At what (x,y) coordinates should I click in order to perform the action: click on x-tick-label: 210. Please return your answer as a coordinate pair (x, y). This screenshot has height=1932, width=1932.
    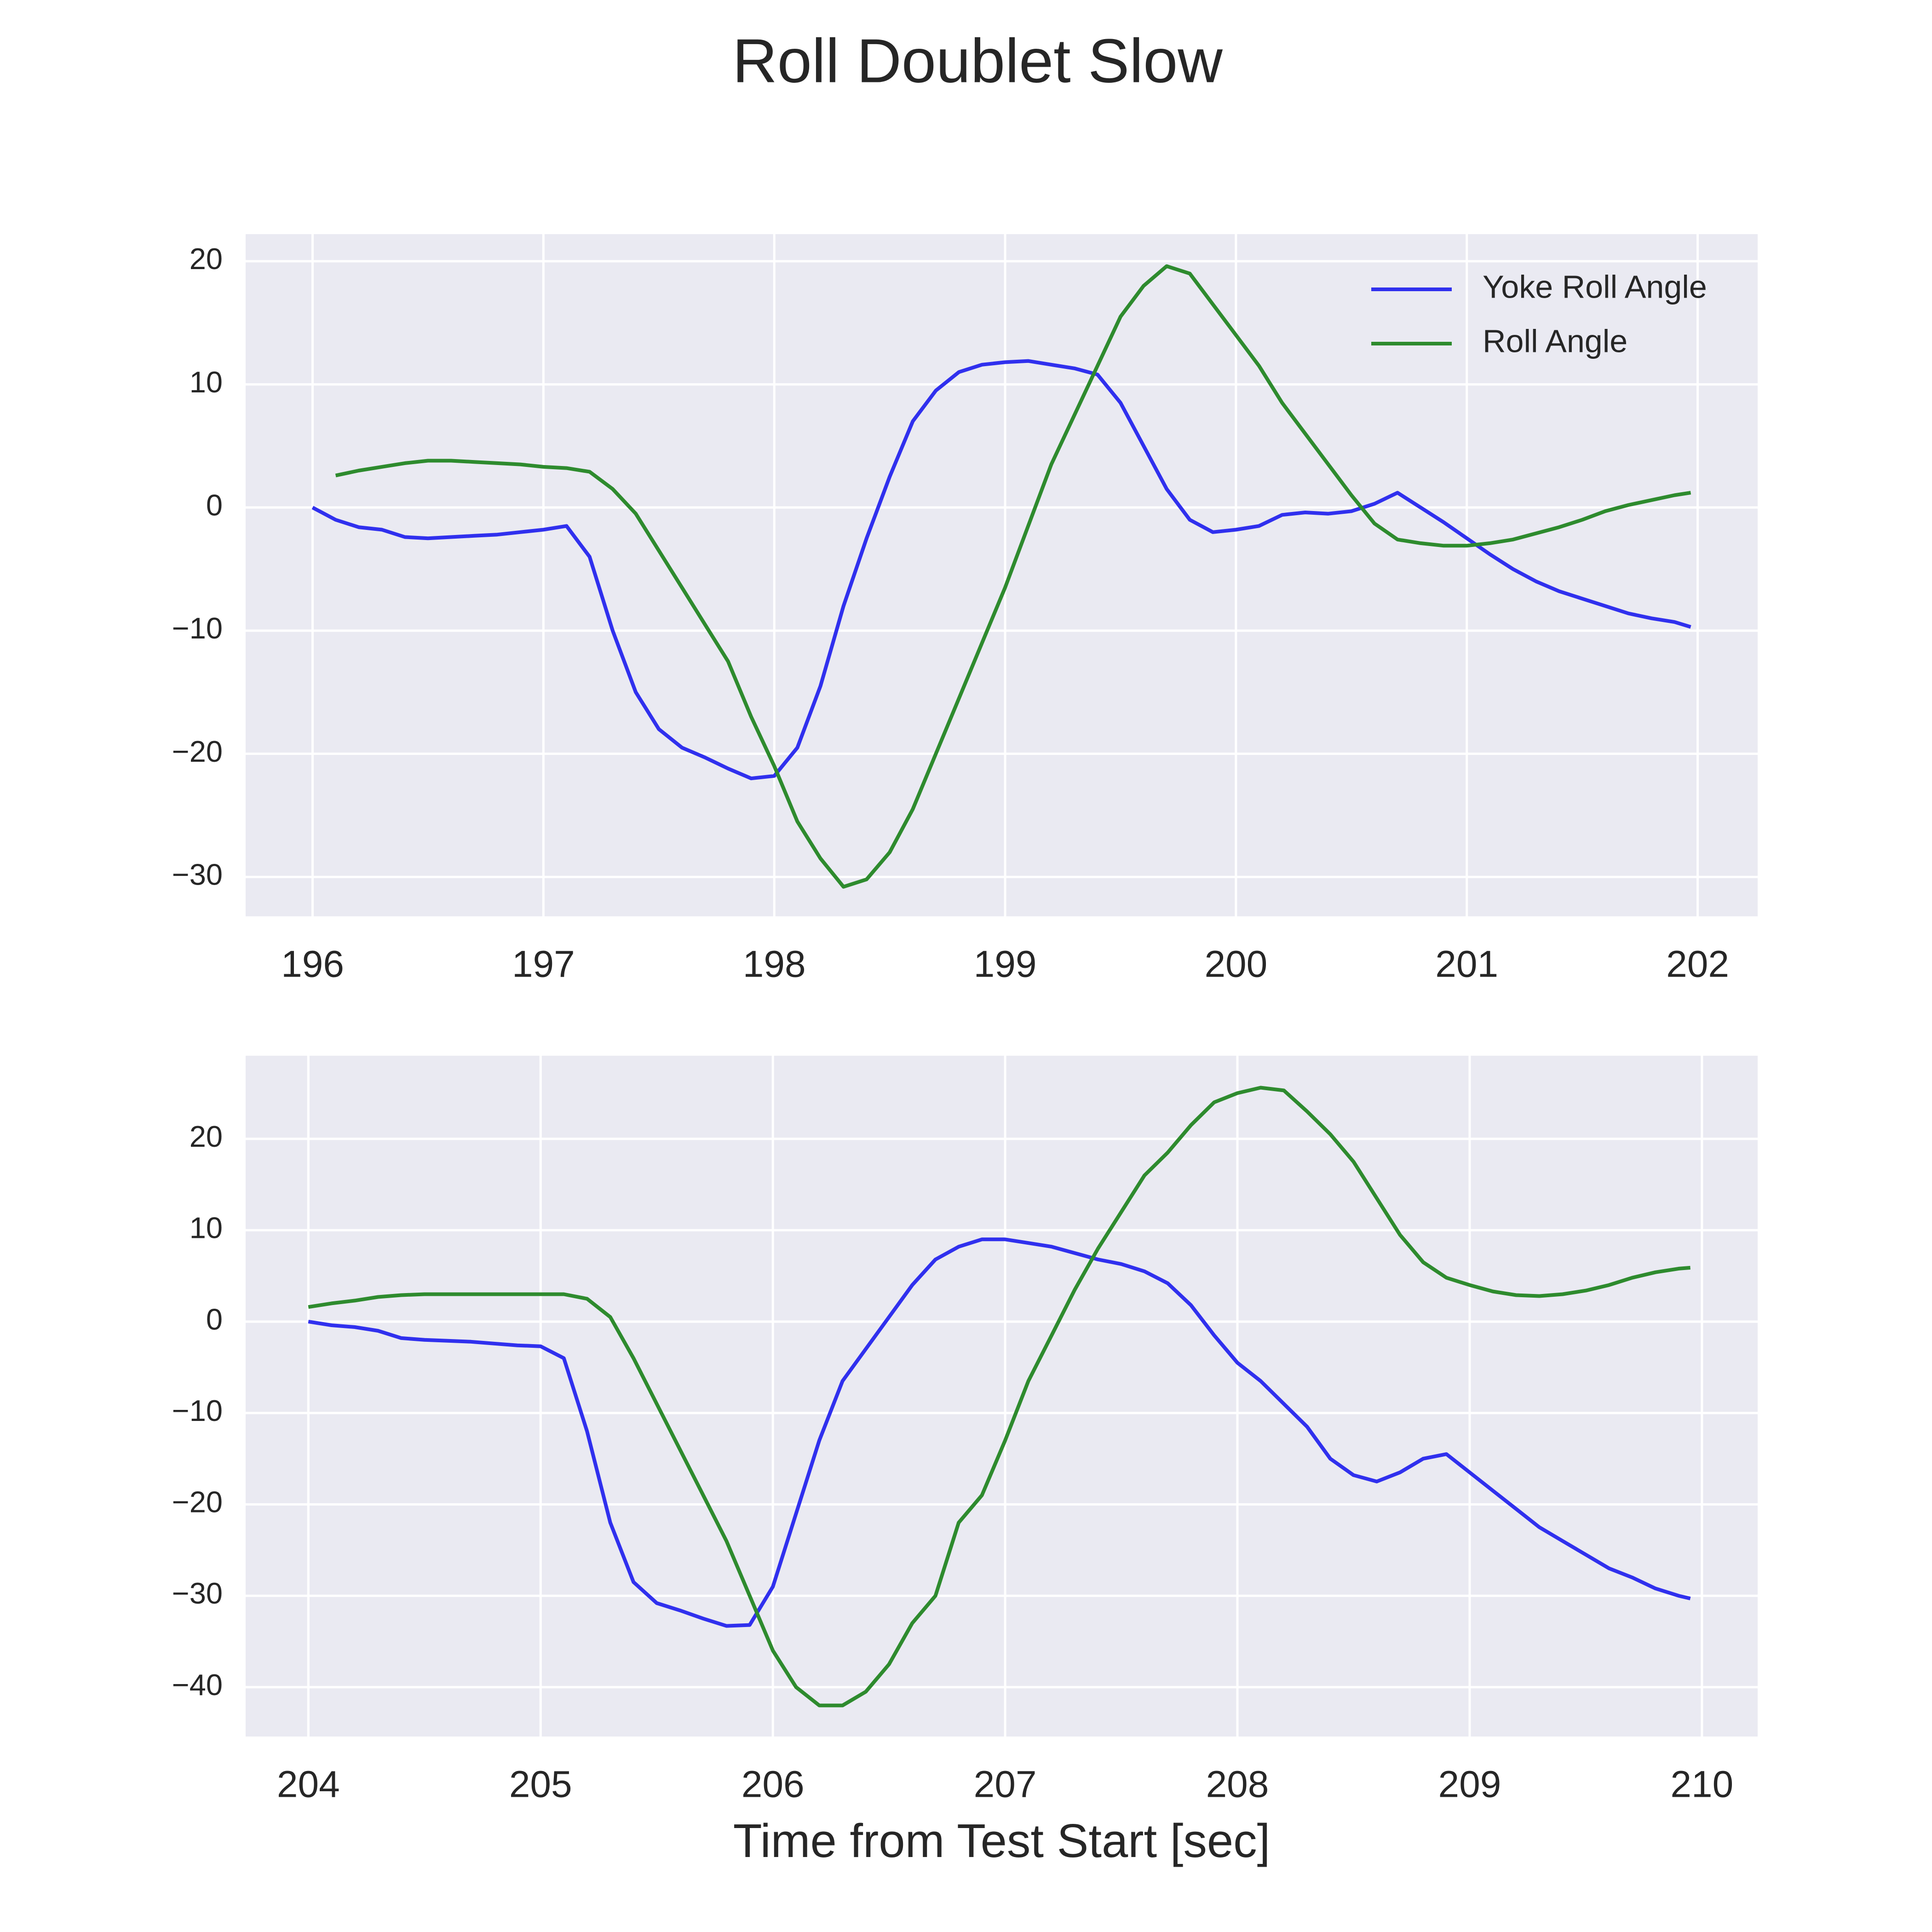
    Looking at the image, I should click on (1701, 1785).